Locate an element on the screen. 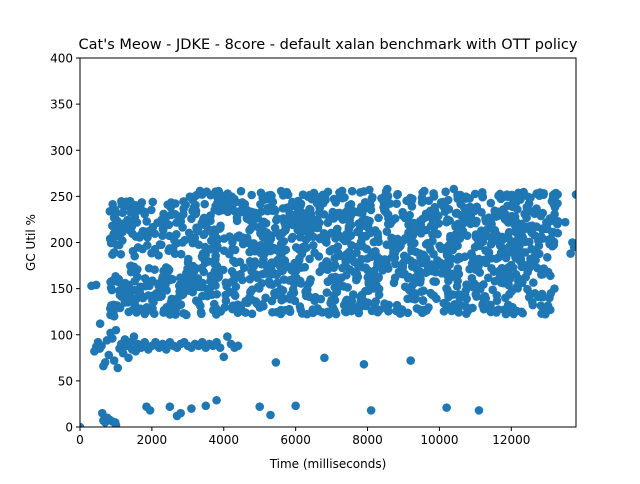 The image size is (640, 484). y-tick-label: 50 is located at coordinates (65, 381).